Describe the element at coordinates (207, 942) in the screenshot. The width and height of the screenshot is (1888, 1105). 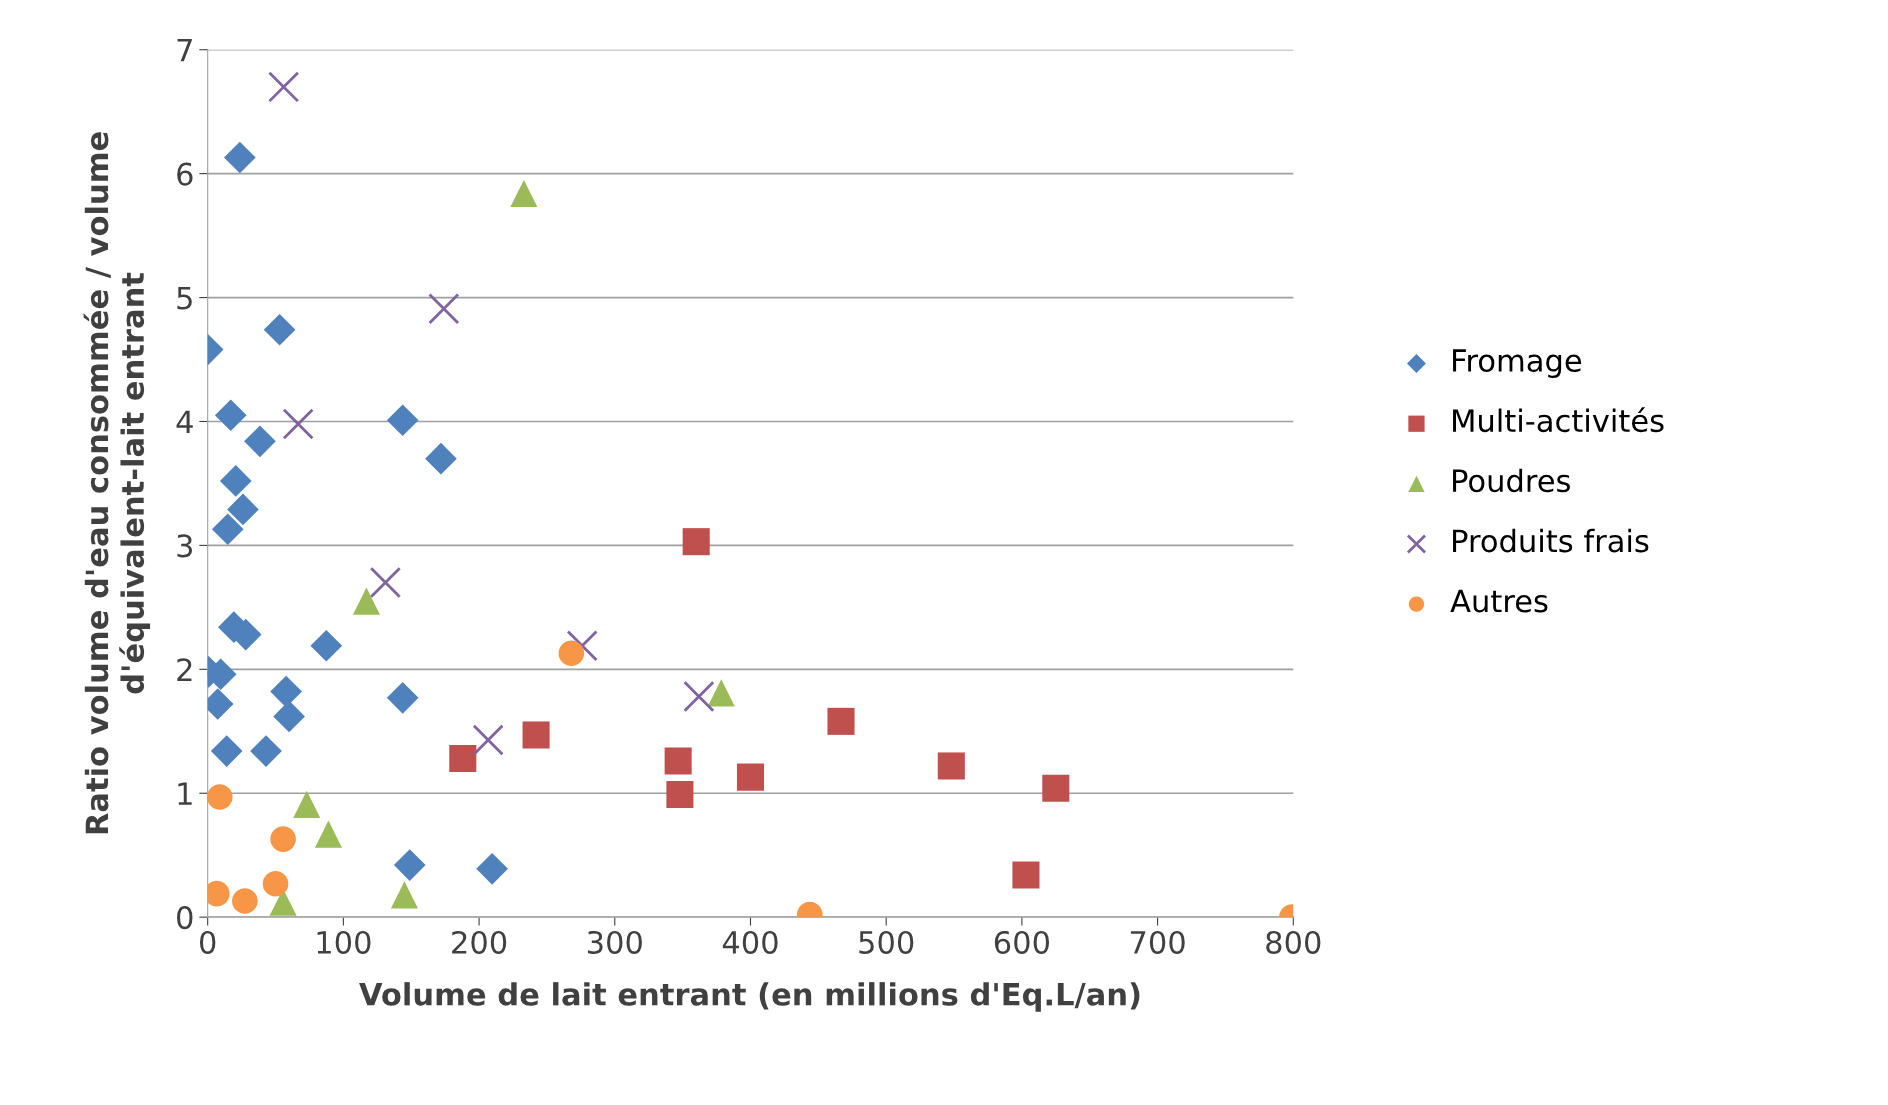
I see `x-tick-label: 0` at that location.